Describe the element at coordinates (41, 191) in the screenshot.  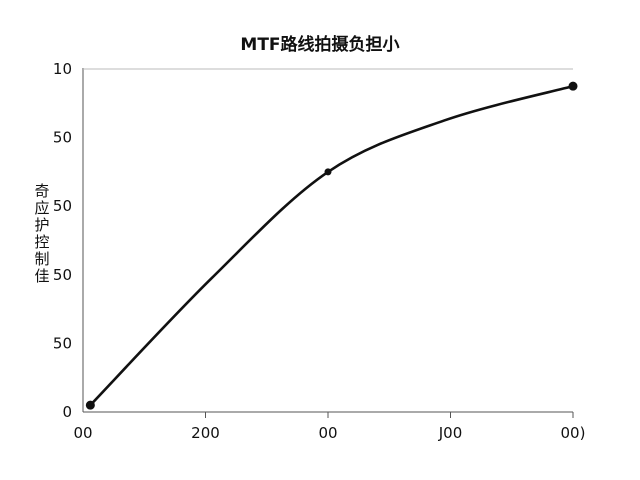
I see `y-axis-label-char: 奇` at that location.